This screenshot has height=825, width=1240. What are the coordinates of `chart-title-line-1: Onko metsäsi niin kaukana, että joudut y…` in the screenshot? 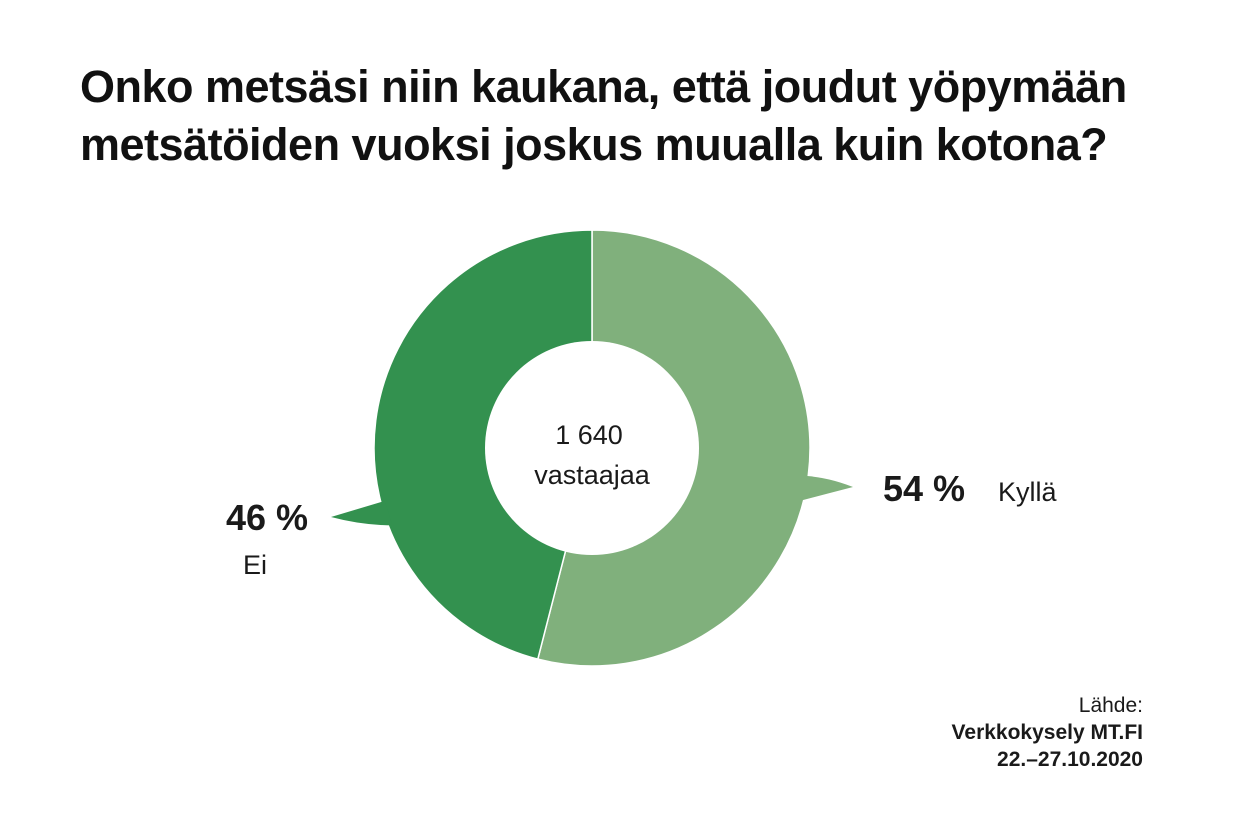 It's located at (603, 86).